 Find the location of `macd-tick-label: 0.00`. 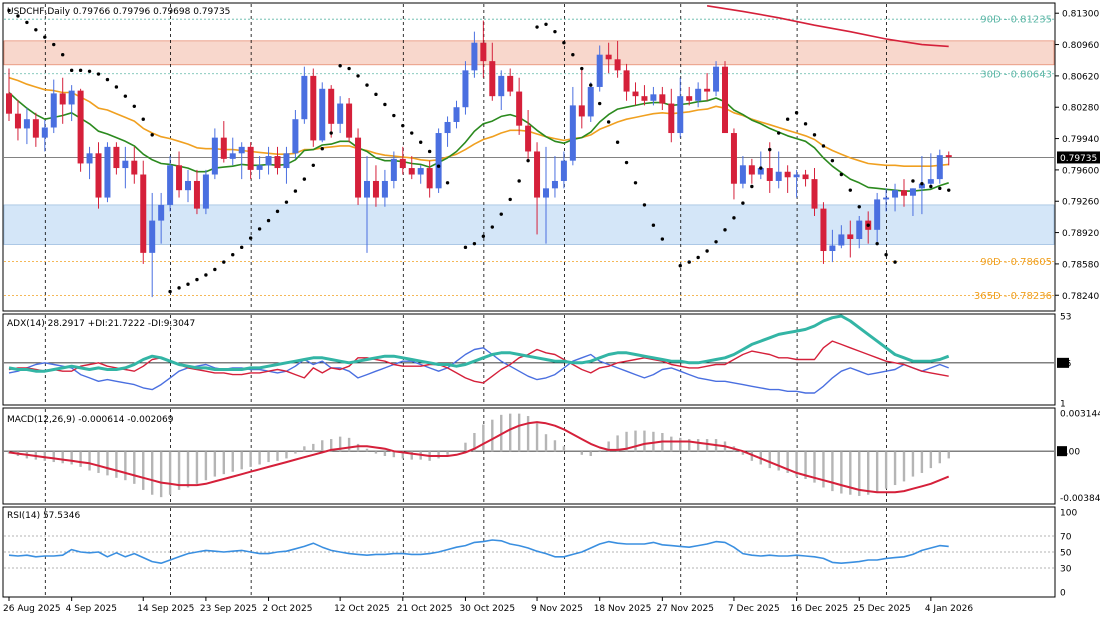

macd-tick-label: 0.00 is located at coordinates (1070, 453).